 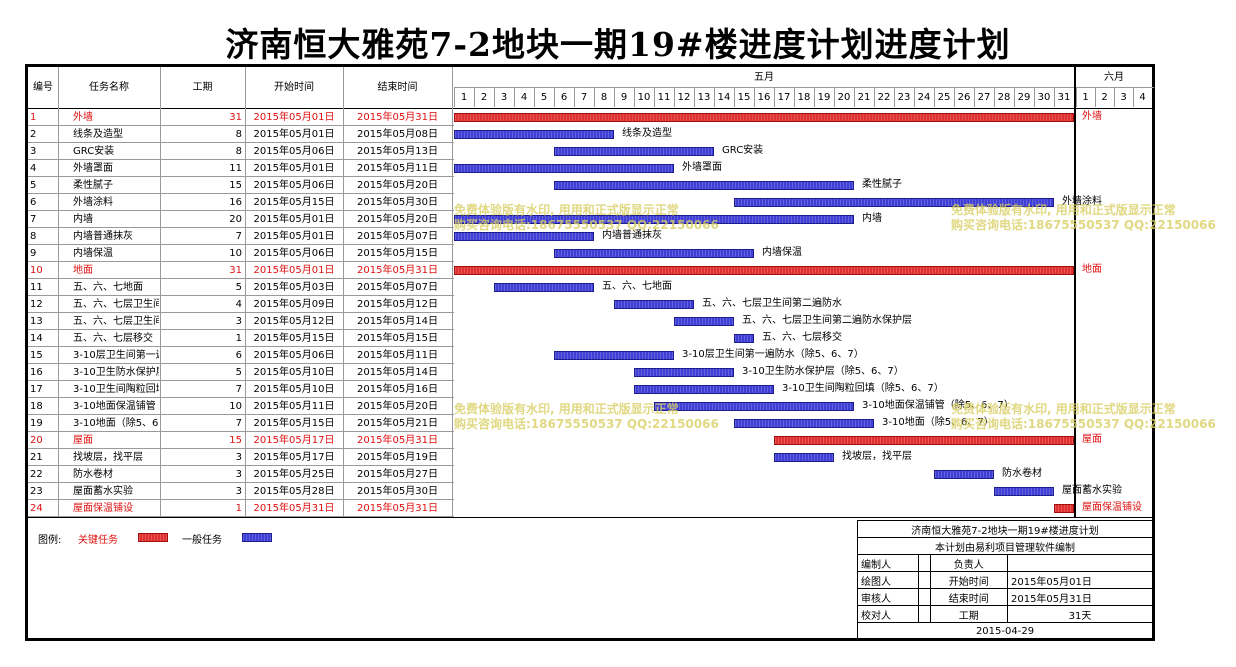 What do you see at coordinates (397, 236) in the screenshot?
I see `task-end-cell: 2015年05月07日` at bounding box center [397, 236].